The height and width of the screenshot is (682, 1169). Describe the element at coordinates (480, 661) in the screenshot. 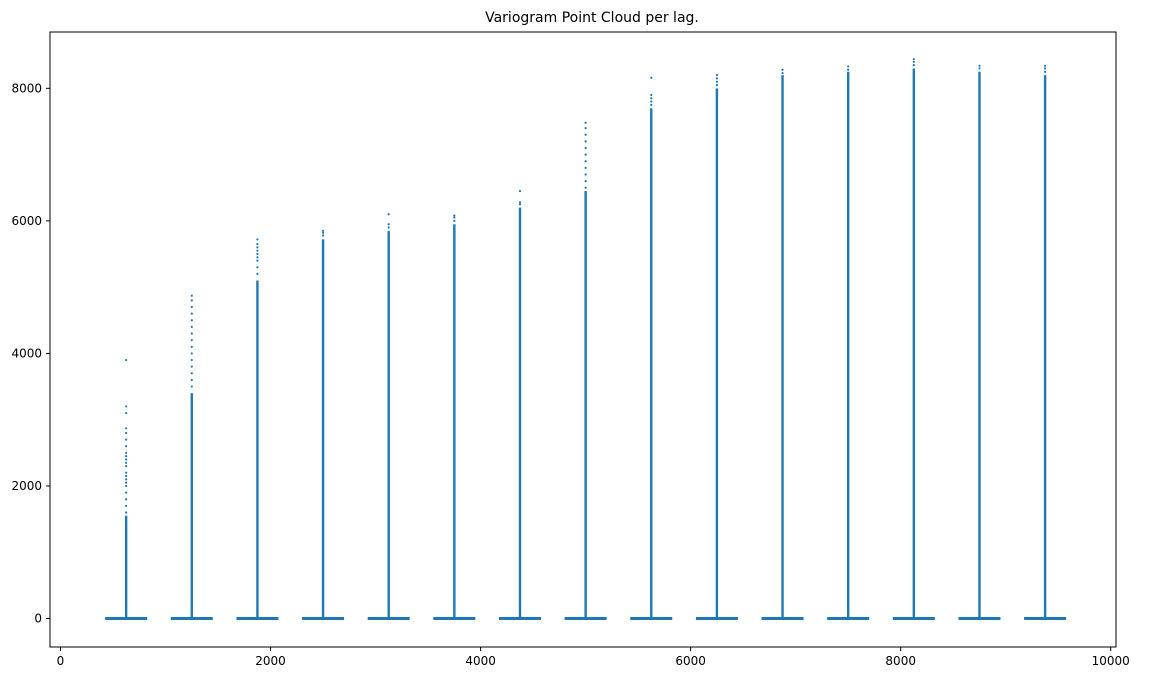

I see `x-tick-label: 4000` at that location.